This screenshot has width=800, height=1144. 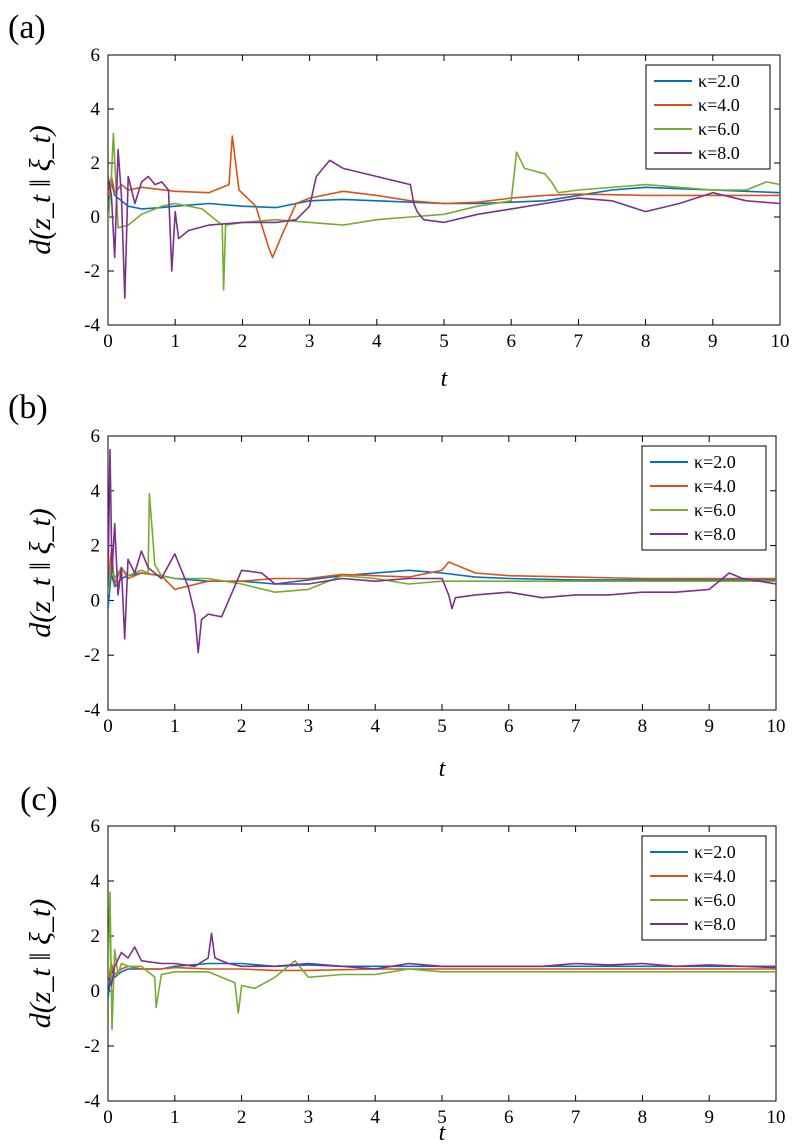 I want to click on panel-label: (a), so click(x=27, y=27).